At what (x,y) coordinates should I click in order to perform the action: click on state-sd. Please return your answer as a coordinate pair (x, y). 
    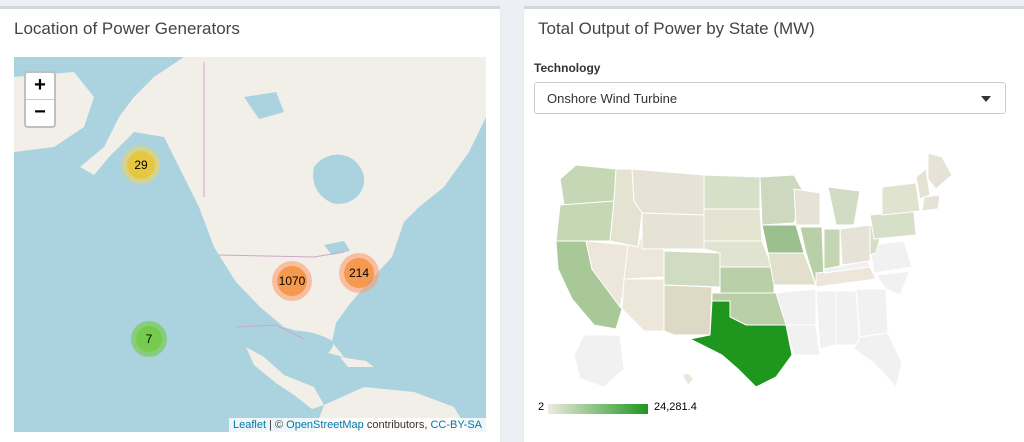
    Looking at the image, I should click on (733, 225).